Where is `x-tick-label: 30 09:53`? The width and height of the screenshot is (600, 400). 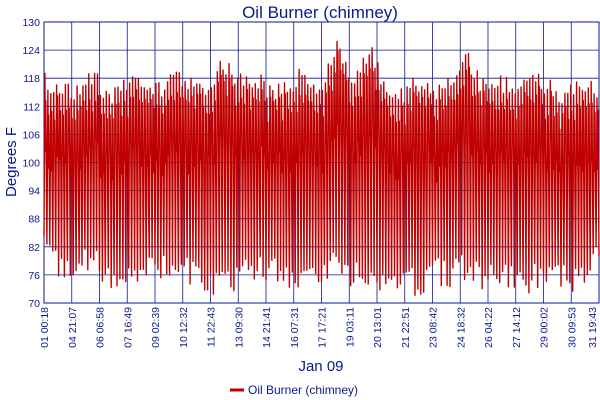 x-tick-label: 30 09:53 is located at coordinates (572, 327).